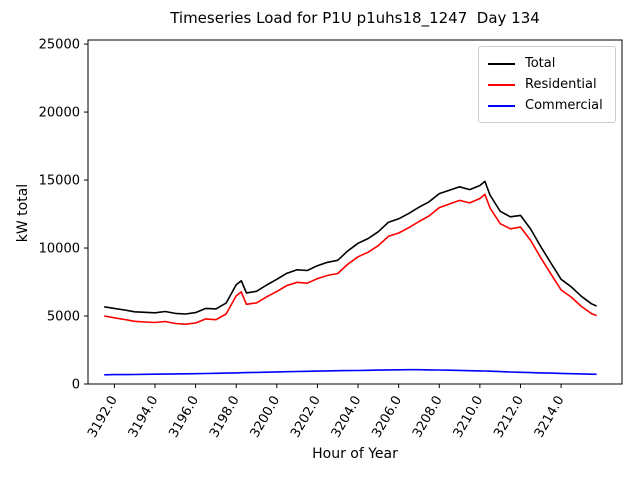  I want to click on x-tick-label: 3206.0, so click(387, 417).